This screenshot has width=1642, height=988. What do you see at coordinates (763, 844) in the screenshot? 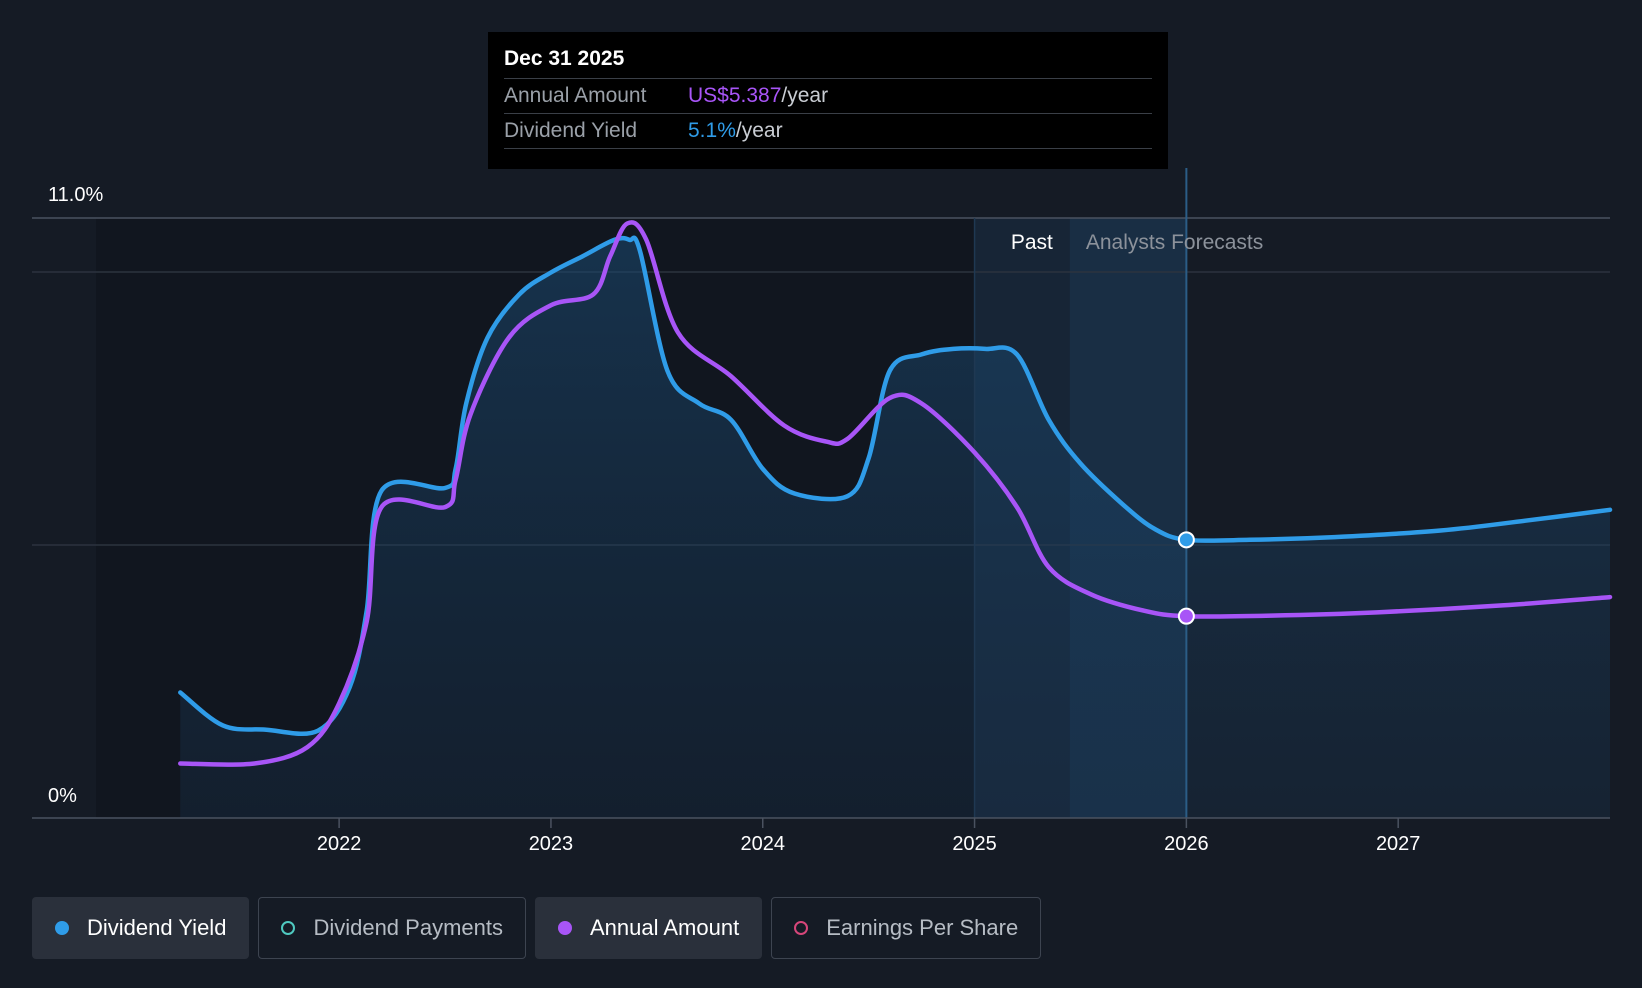
I see `x-tick-label: 2024` at bounding box center [763, 844].